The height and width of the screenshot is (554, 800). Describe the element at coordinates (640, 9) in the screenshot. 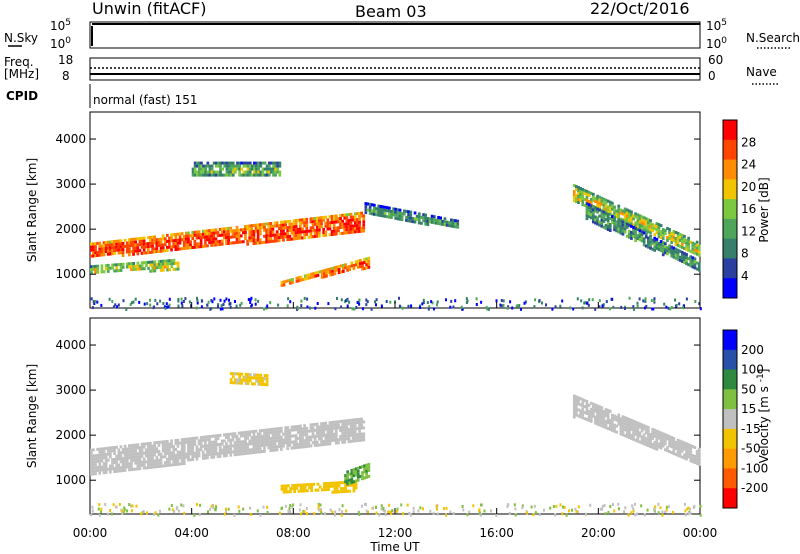

I see `date-title: 22/Oct/2016` at that location.